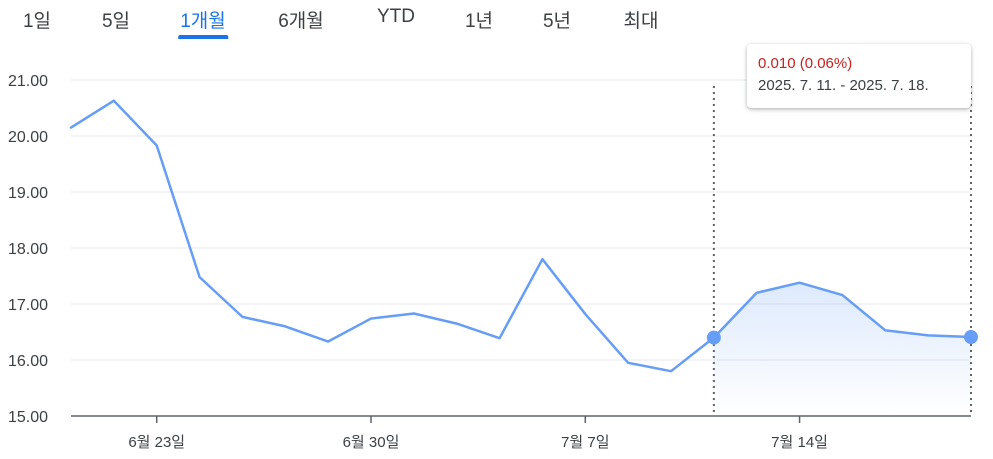 This screenshot has height=459, width=993. Describe the element at coordinates (37, 21) in the screenshot. I see `tab-1d: 1일` at that location.